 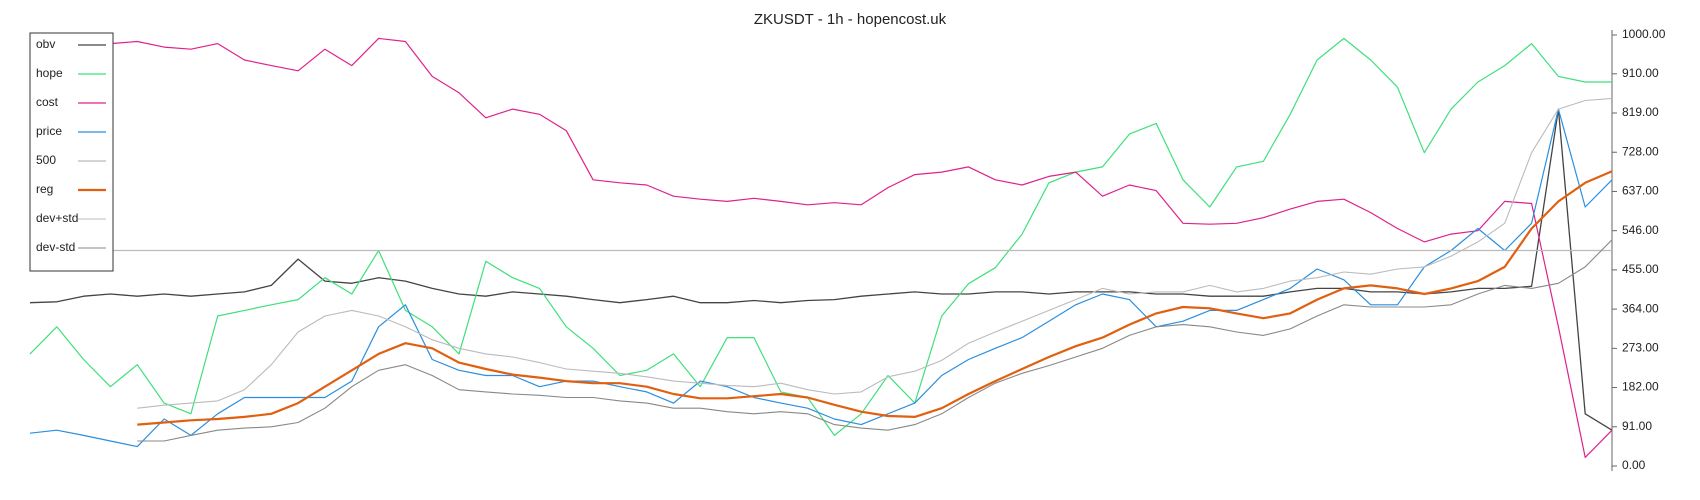 I want to click on y-tick-label: 0.00, so click(x=1634, y=465).